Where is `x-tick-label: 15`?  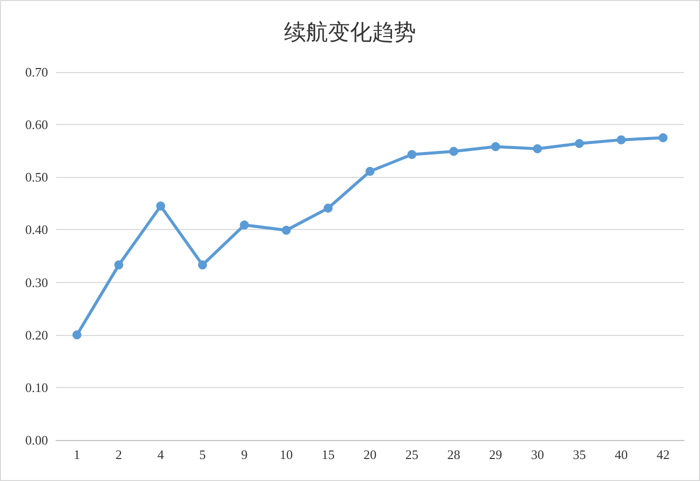 x-tick-label: 15 is located at coordinates (328, 454).